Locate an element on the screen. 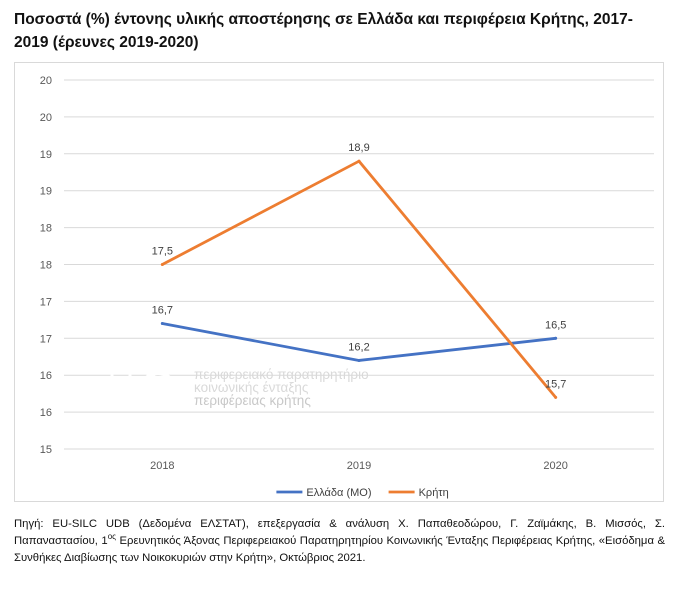  data-label: 16,7 is located at coordinates (162, 311).